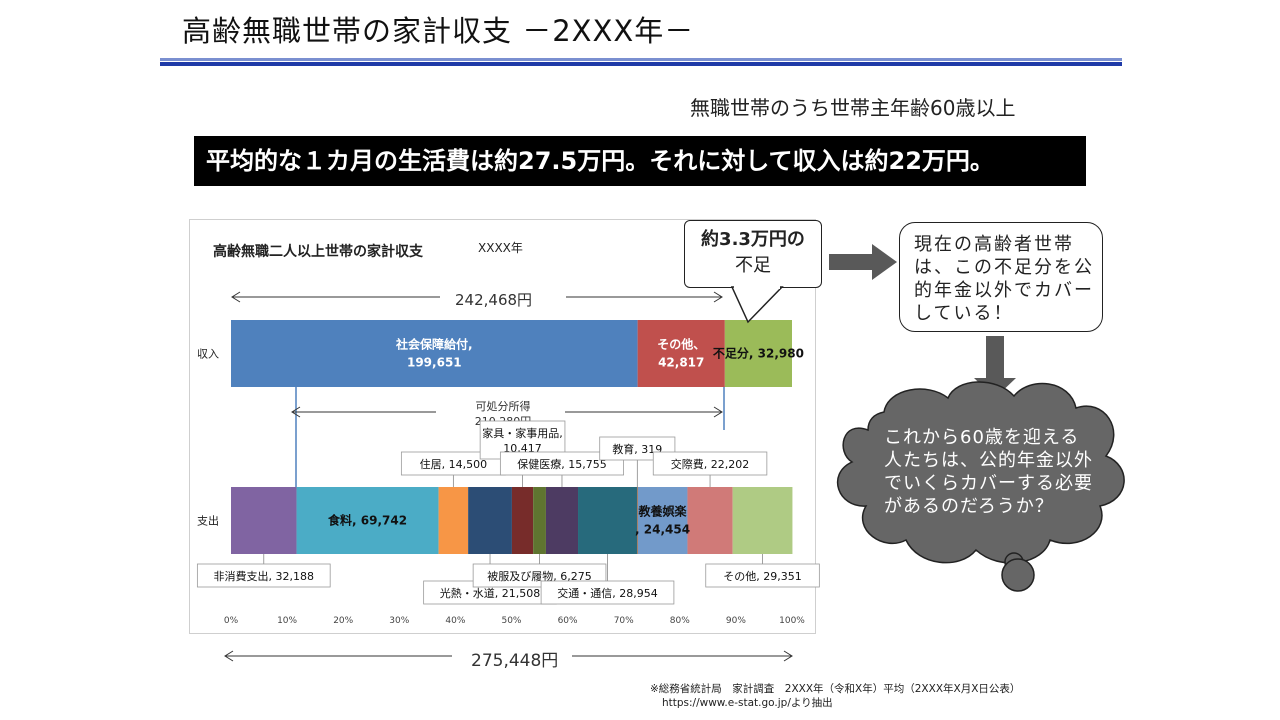 The width and height of the screenshot is (1280, 720). I want to click on stacked-bars, so click(512, 437).